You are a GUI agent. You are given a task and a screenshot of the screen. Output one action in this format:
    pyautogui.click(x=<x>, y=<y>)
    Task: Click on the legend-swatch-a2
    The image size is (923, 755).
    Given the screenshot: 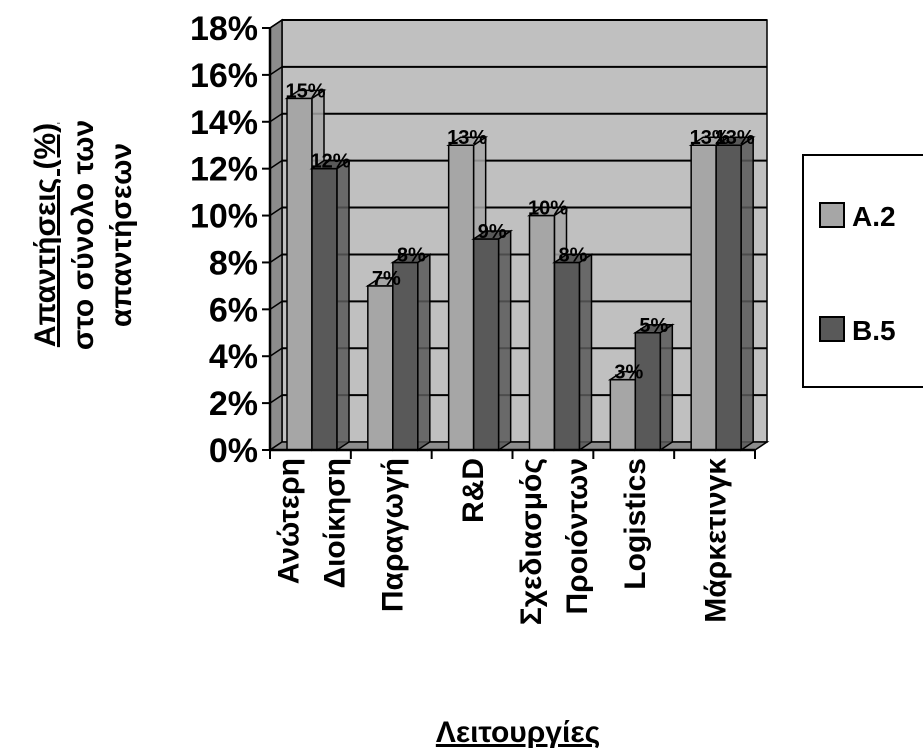 What is the action you would take?
    pyautogui.click(x=832, y=215)
    